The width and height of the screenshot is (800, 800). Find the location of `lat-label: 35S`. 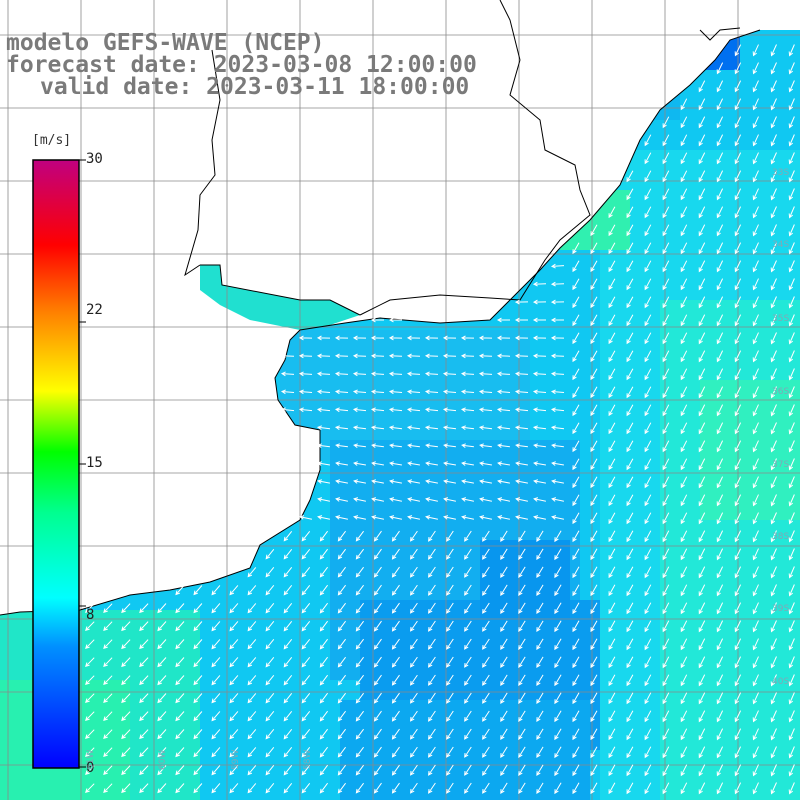

lat-label: 35S is located at coordinates (781, 319).